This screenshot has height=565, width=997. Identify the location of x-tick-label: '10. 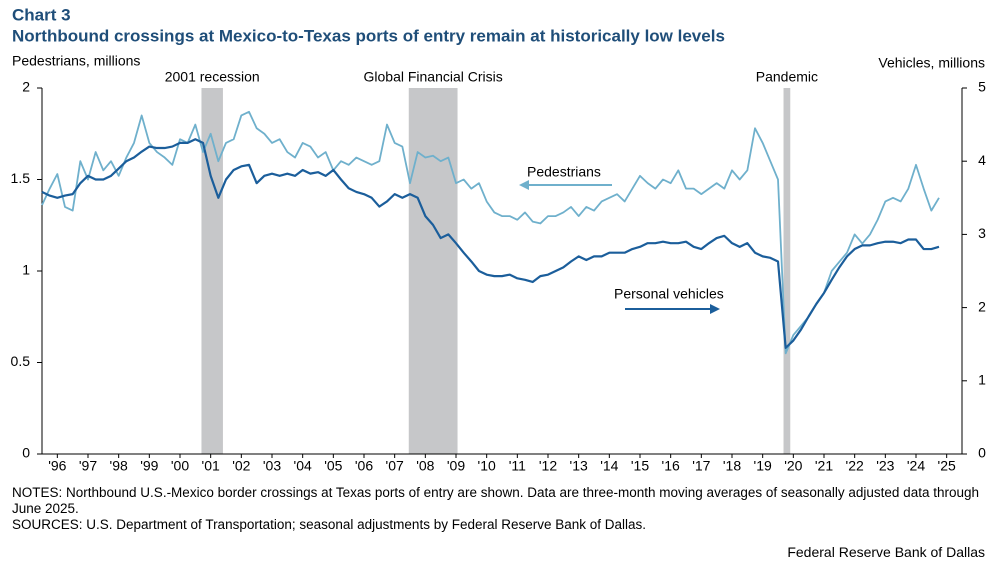
(487, 466).